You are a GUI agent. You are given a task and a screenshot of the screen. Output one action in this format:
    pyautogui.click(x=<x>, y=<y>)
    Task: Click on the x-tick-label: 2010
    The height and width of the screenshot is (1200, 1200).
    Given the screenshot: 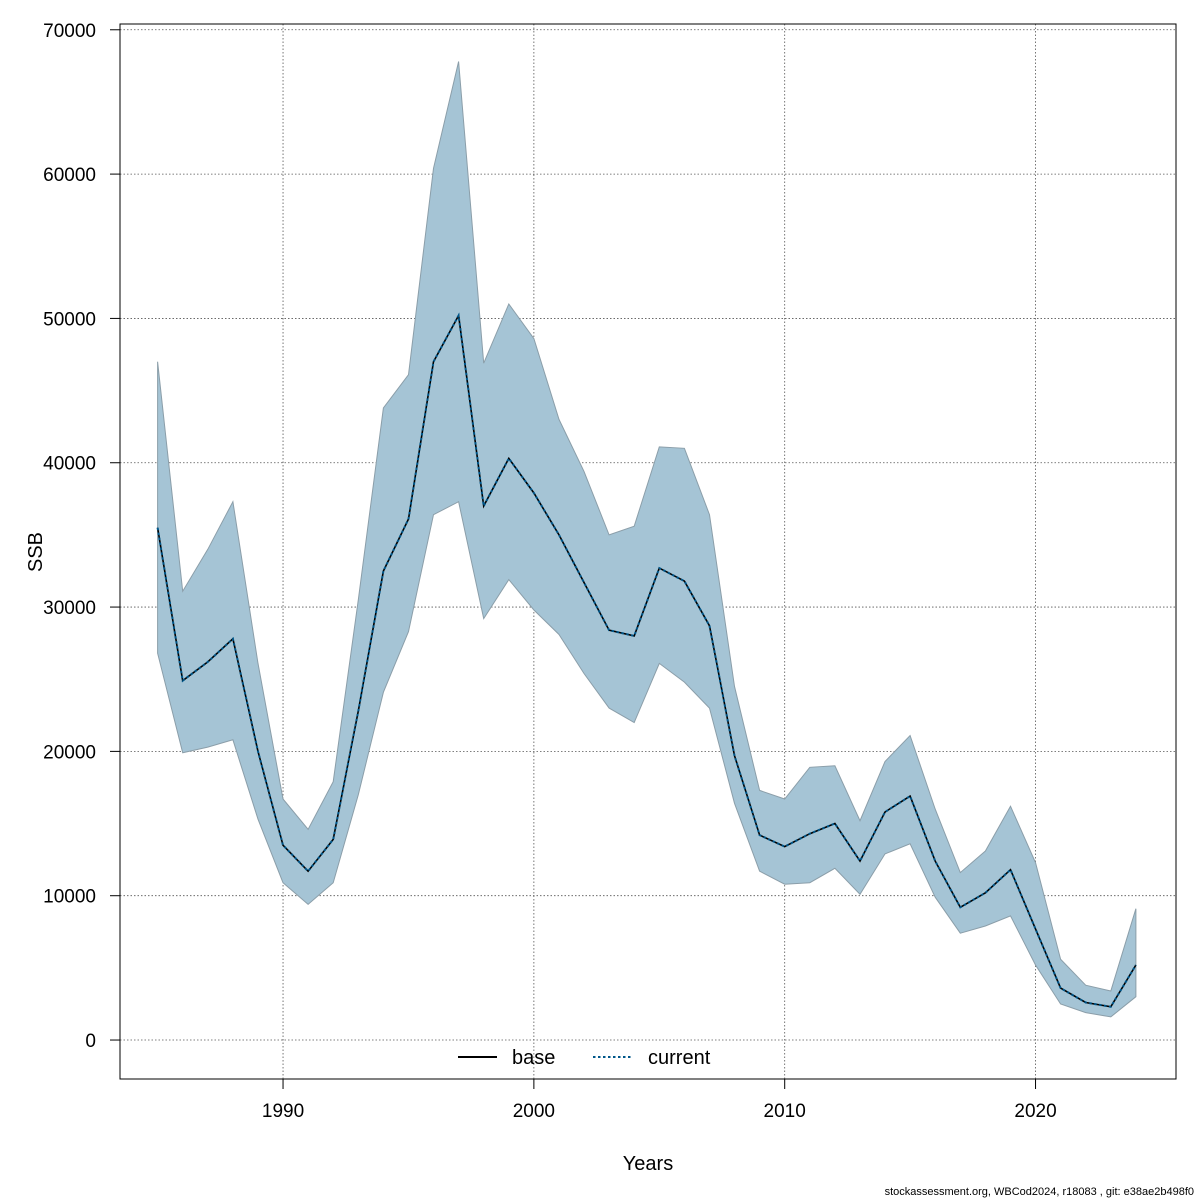 What is the action you would take?
    pyautogui.click(x=785, y=1111)
    